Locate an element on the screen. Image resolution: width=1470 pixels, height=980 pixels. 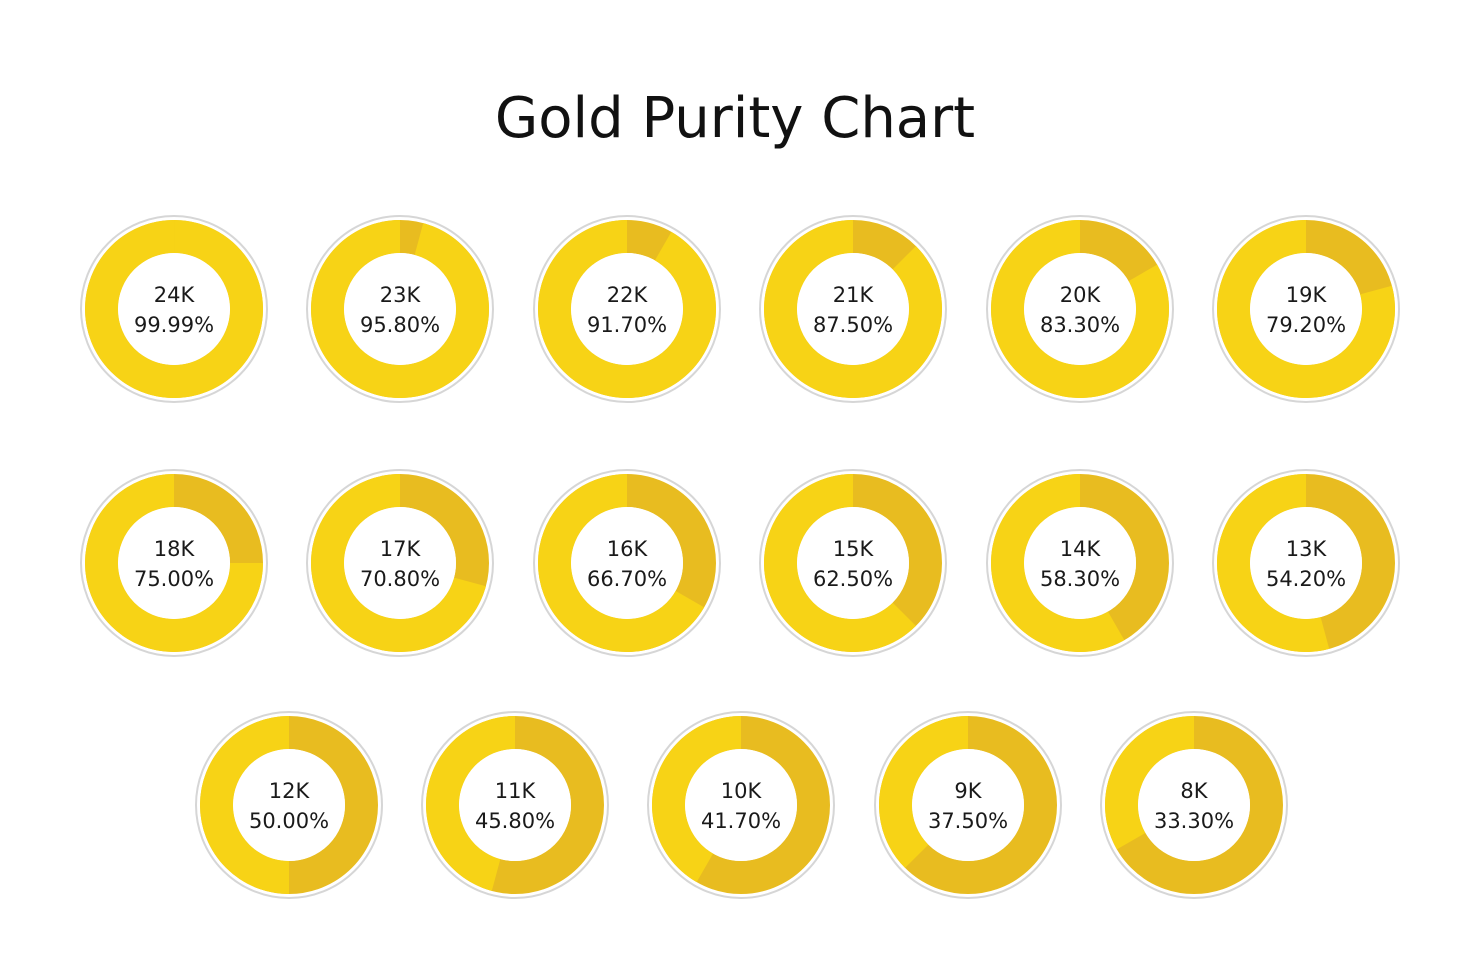
donut-11k: 11K 45.80% is located at coordinates (515, 805).